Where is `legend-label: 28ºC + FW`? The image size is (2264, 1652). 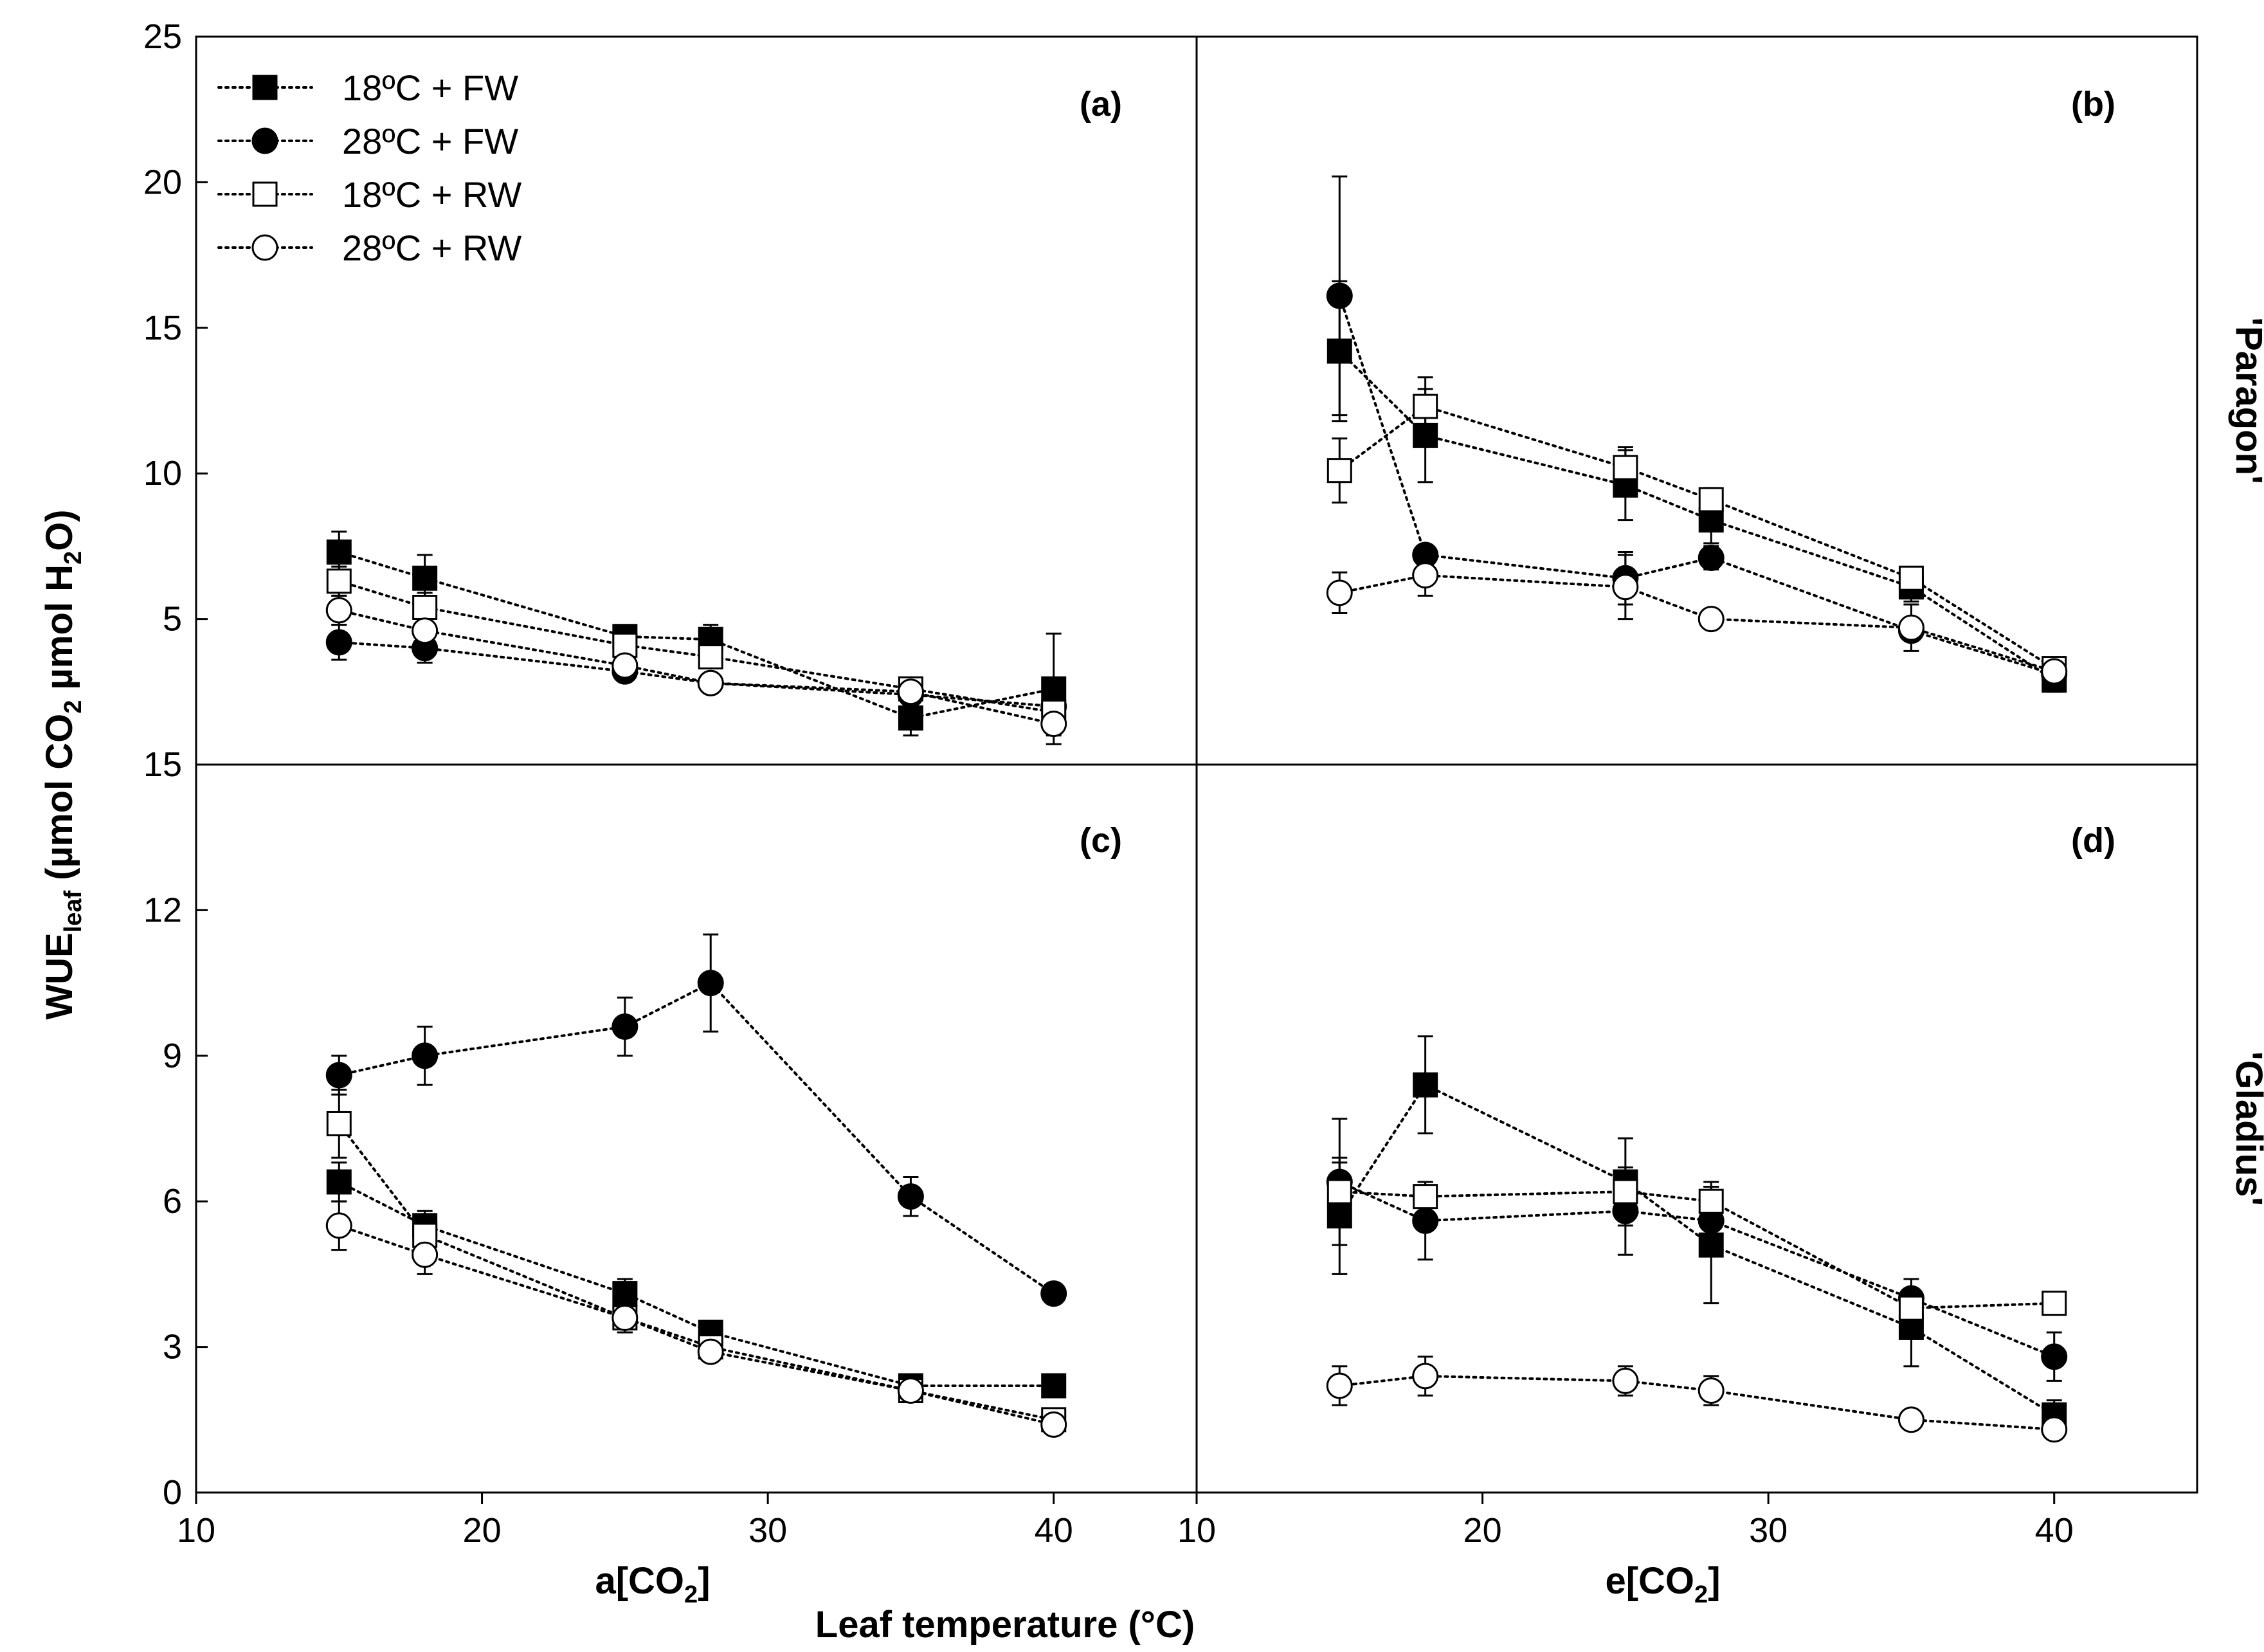
legend-label: 28ºC + FW is located at coordinates (430, 141).